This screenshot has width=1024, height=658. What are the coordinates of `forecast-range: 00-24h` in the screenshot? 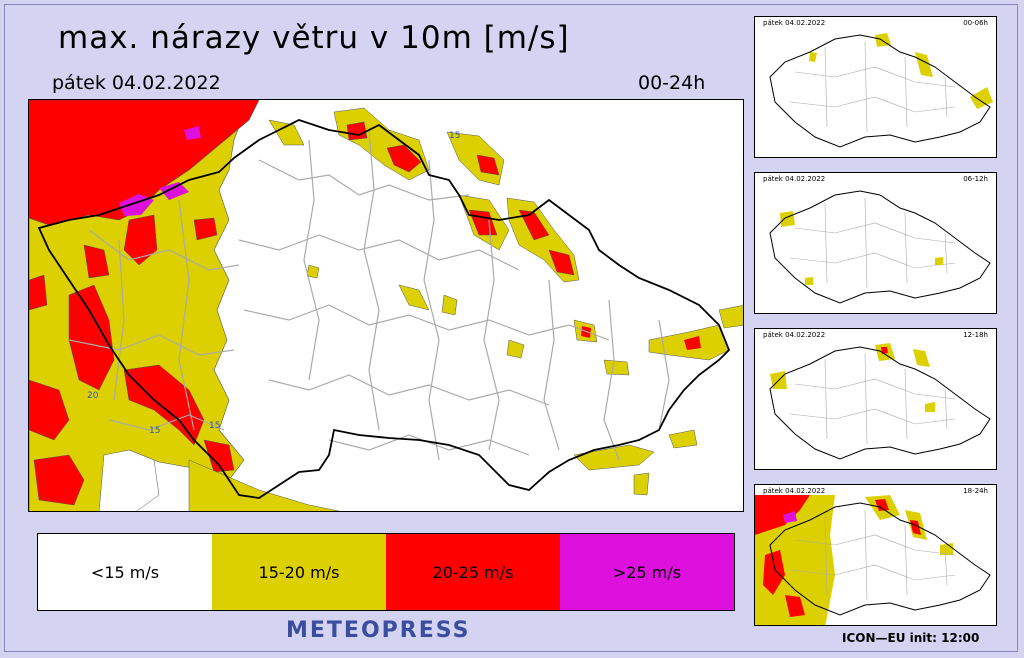 It's located at (672, 83).